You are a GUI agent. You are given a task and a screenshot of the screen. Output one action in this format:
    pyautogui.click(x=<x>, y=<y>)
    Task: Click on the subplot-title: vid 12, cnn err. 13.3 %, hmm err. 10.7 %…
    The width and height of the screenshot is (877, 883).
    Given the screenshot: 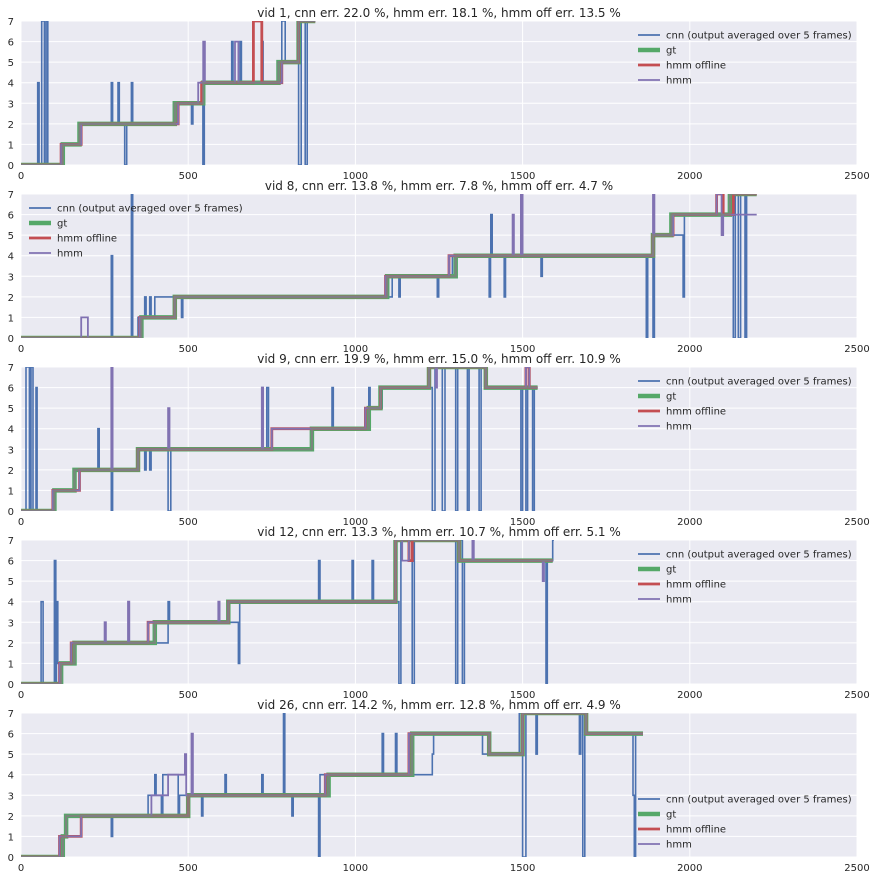 What is the action you would take?
    pyautogui.click(x=439, y=532)
    